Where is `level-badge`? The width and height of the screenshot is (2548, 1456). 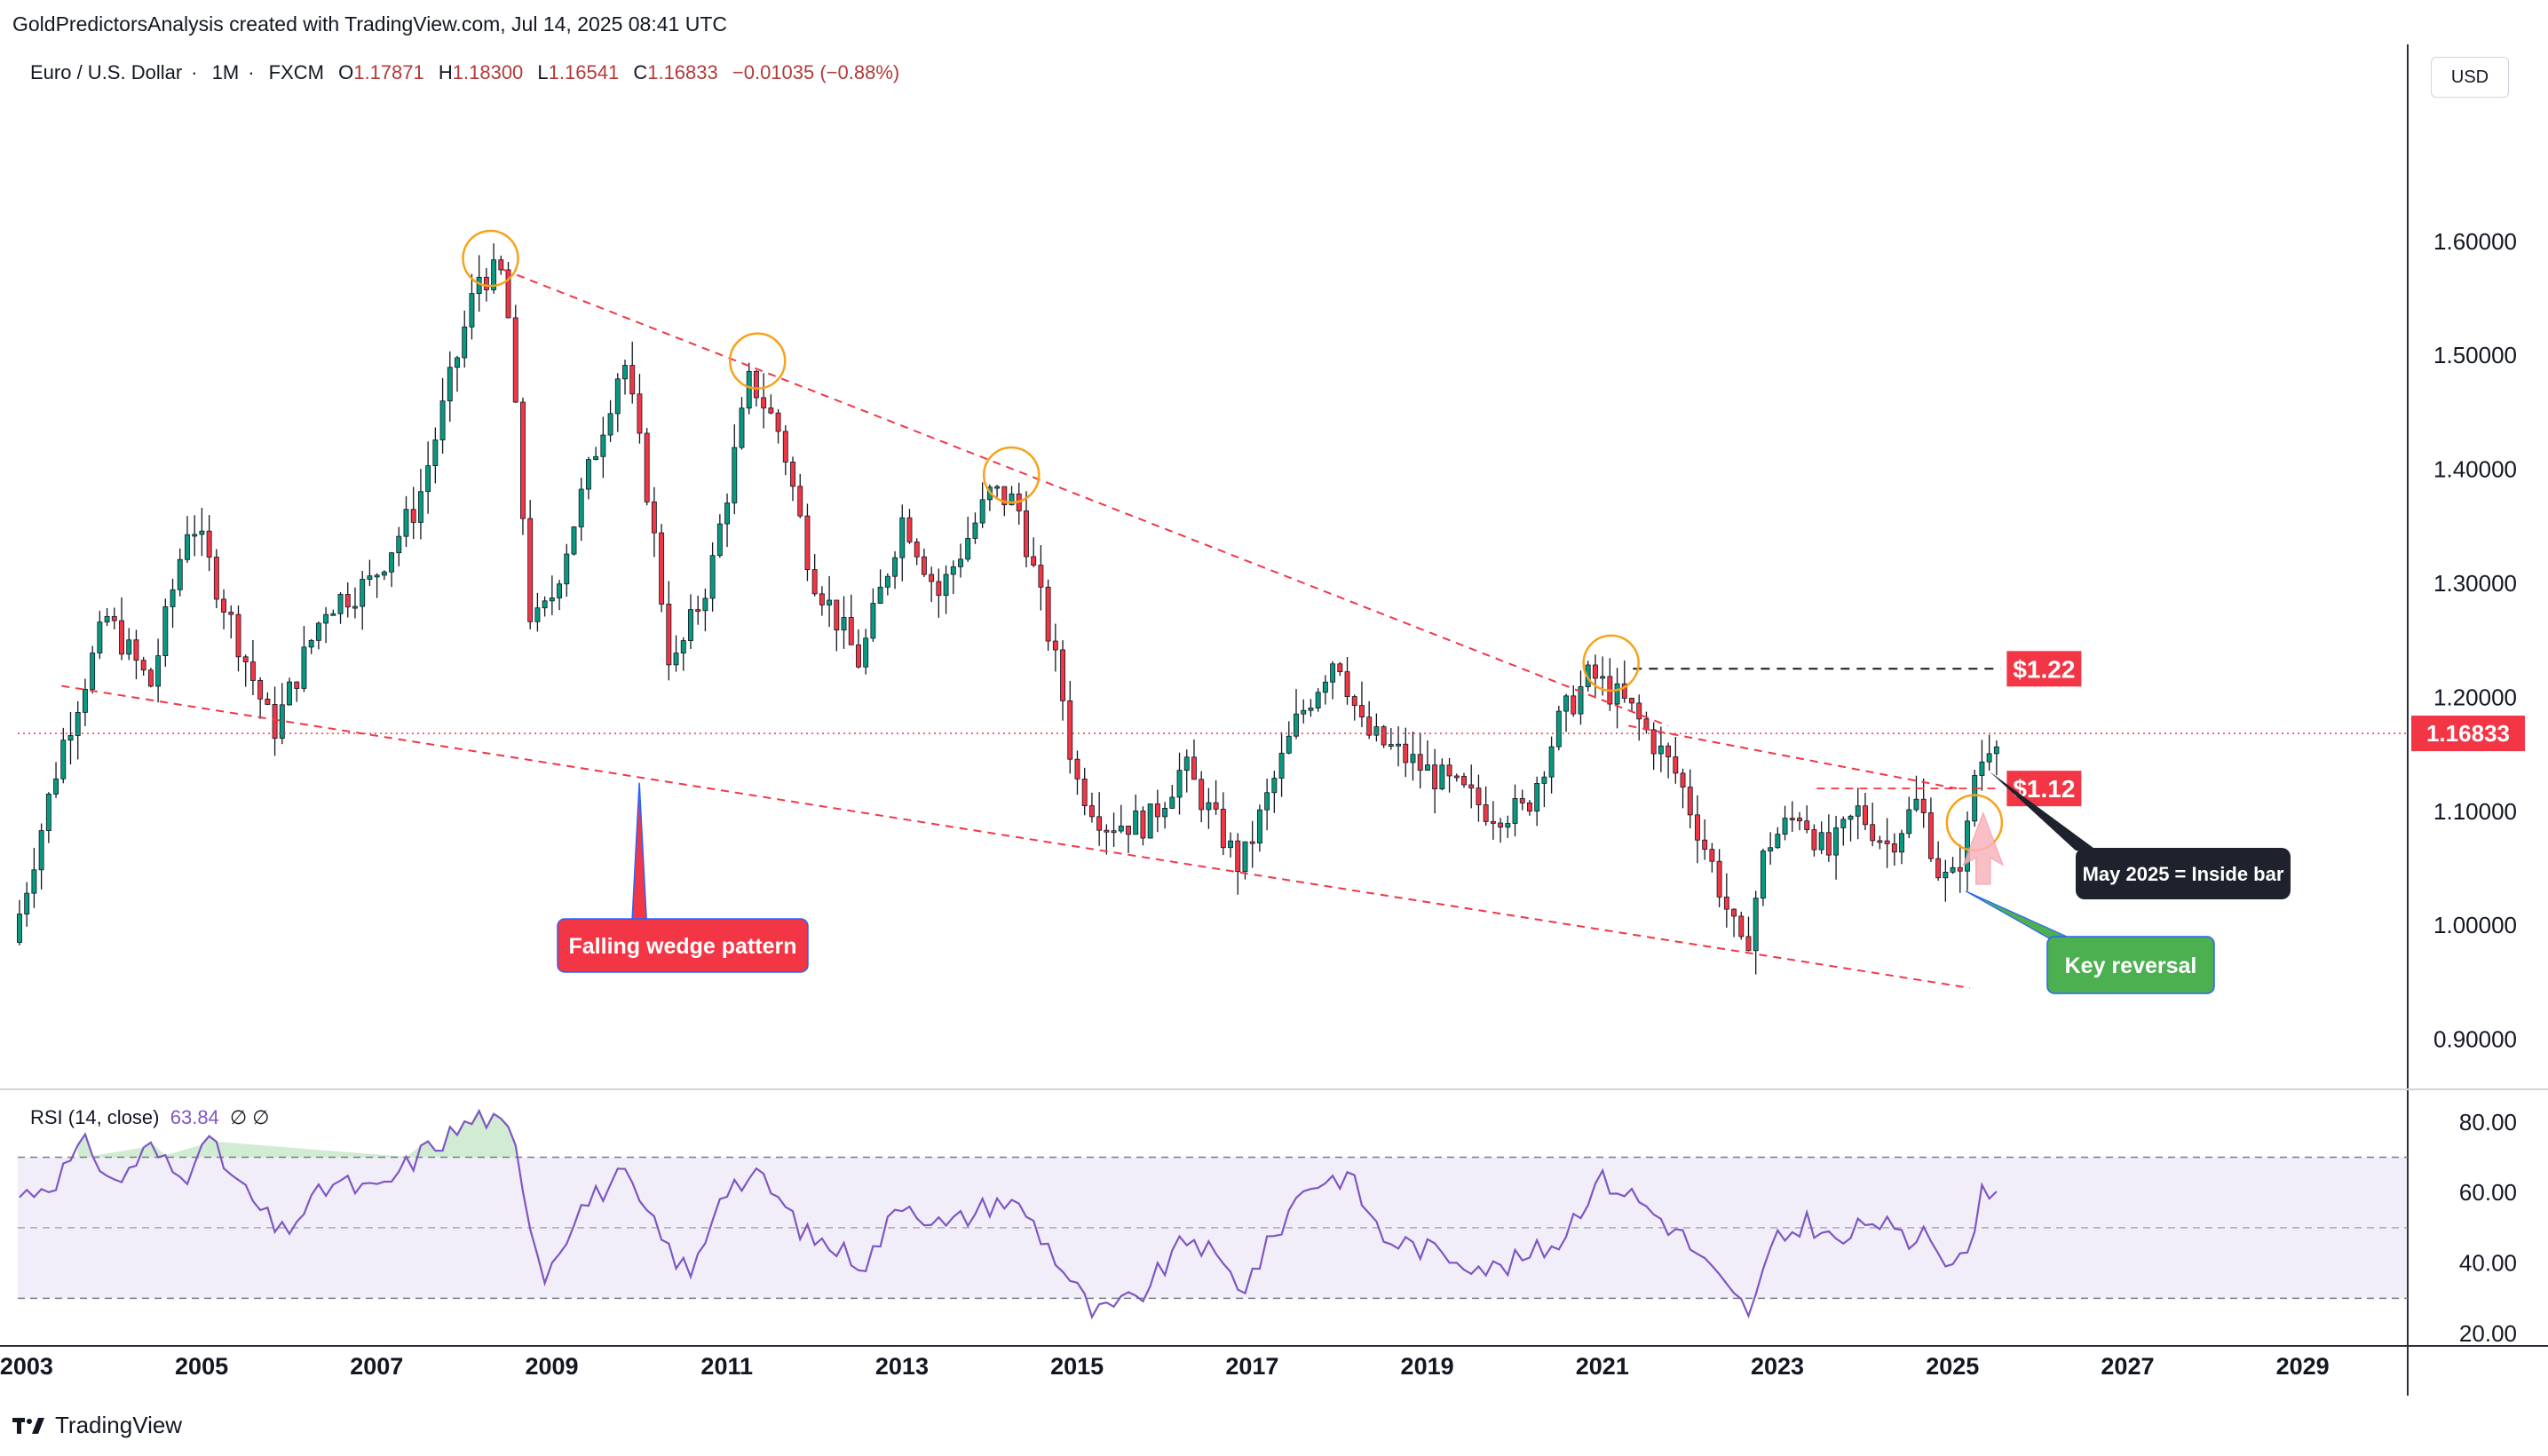 level-badge is located at coordinates (2044, 789).